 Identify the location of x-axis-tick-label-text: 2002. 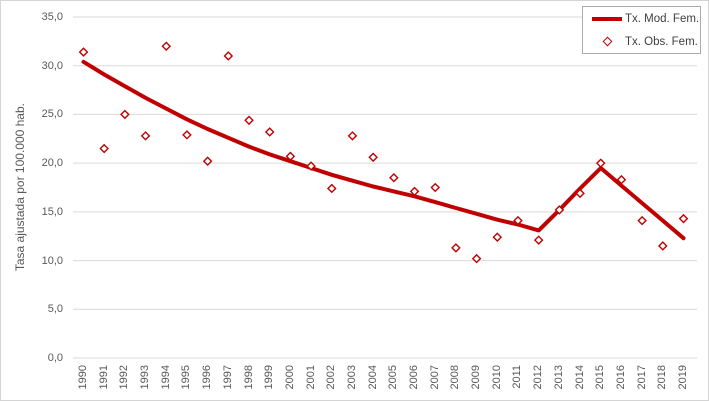
(331, 377).